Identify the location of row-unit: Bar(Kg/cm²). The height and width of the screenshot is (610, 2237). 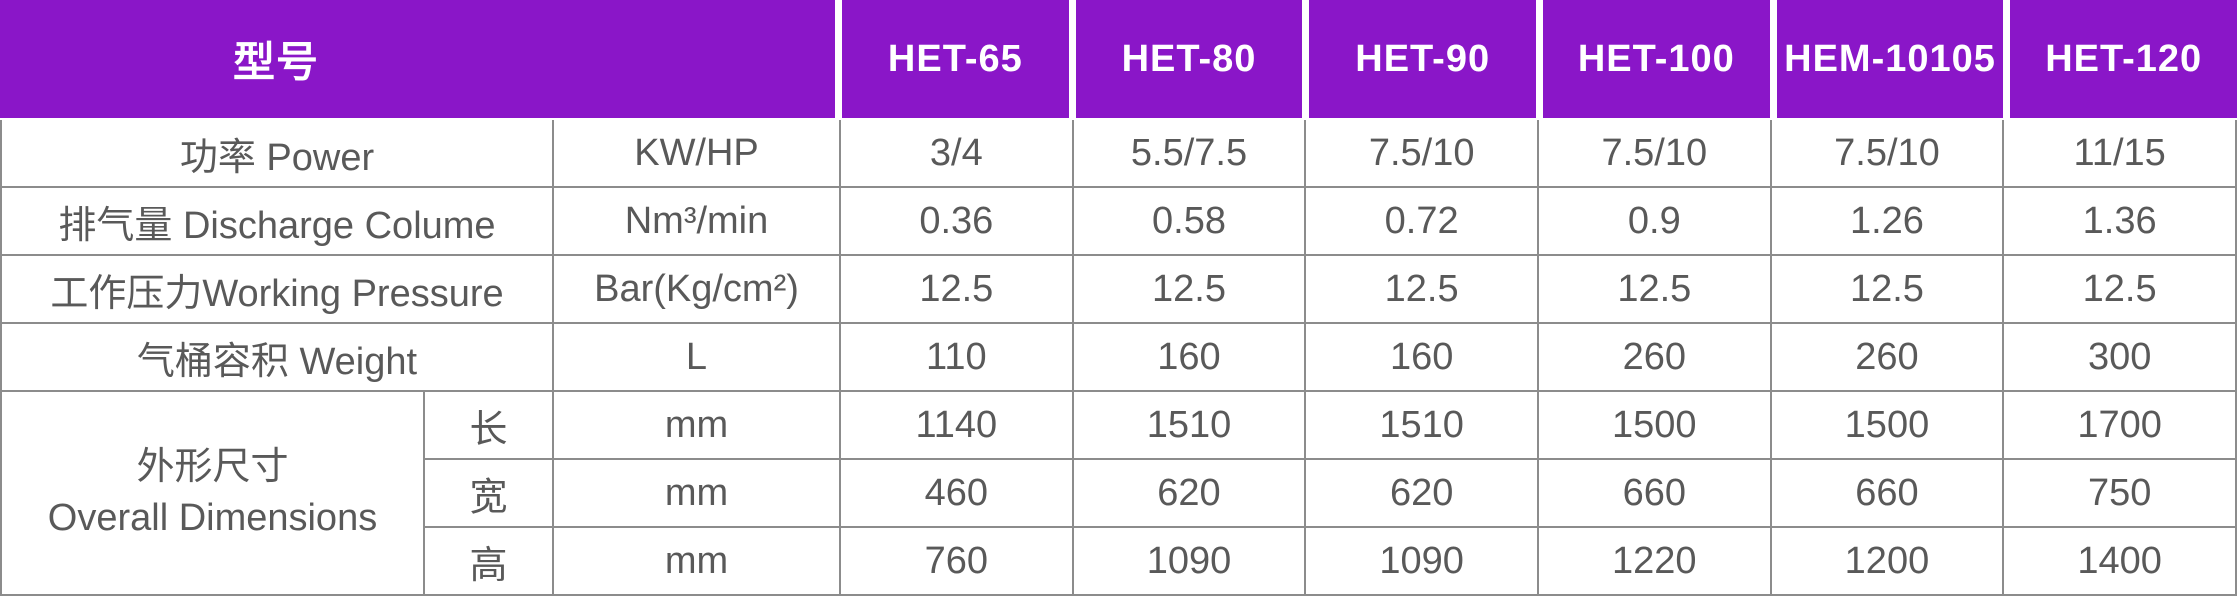
(696, 289).